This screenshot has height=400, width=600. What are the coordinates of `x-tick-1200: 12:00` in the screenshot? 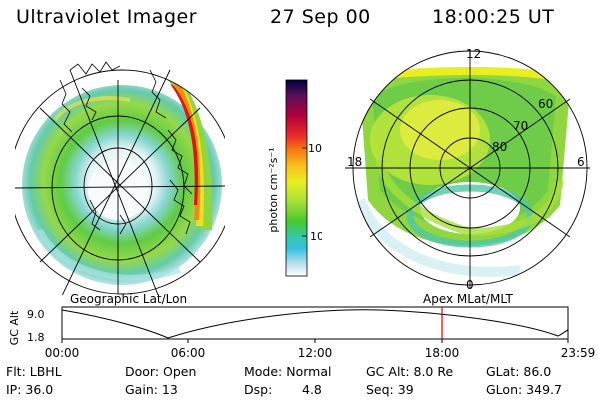 It's located at (315, 353).